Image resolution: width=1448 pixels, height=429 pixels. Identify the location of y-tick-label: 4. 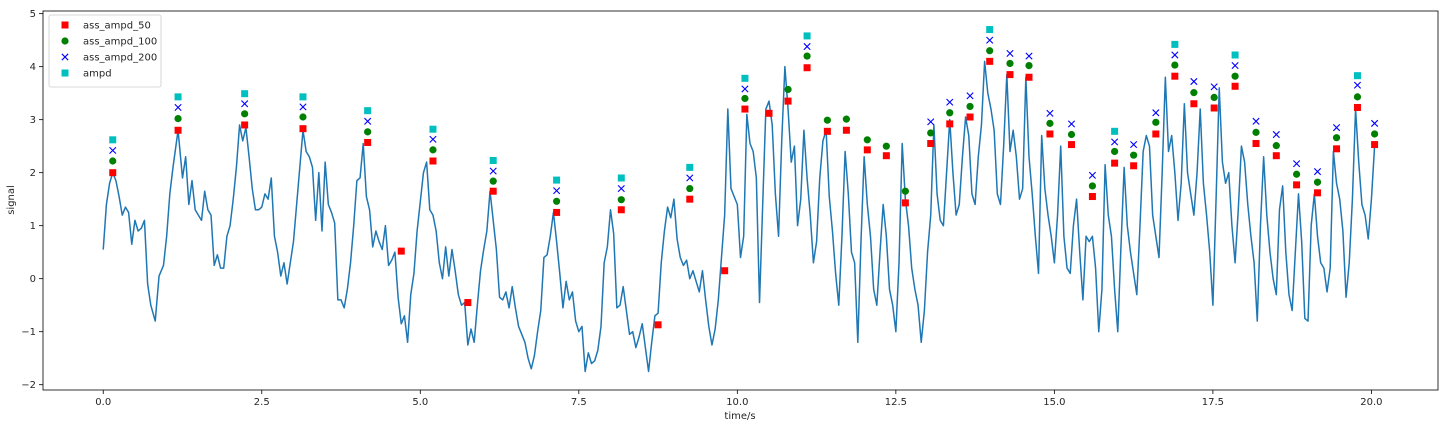
(33, 67).